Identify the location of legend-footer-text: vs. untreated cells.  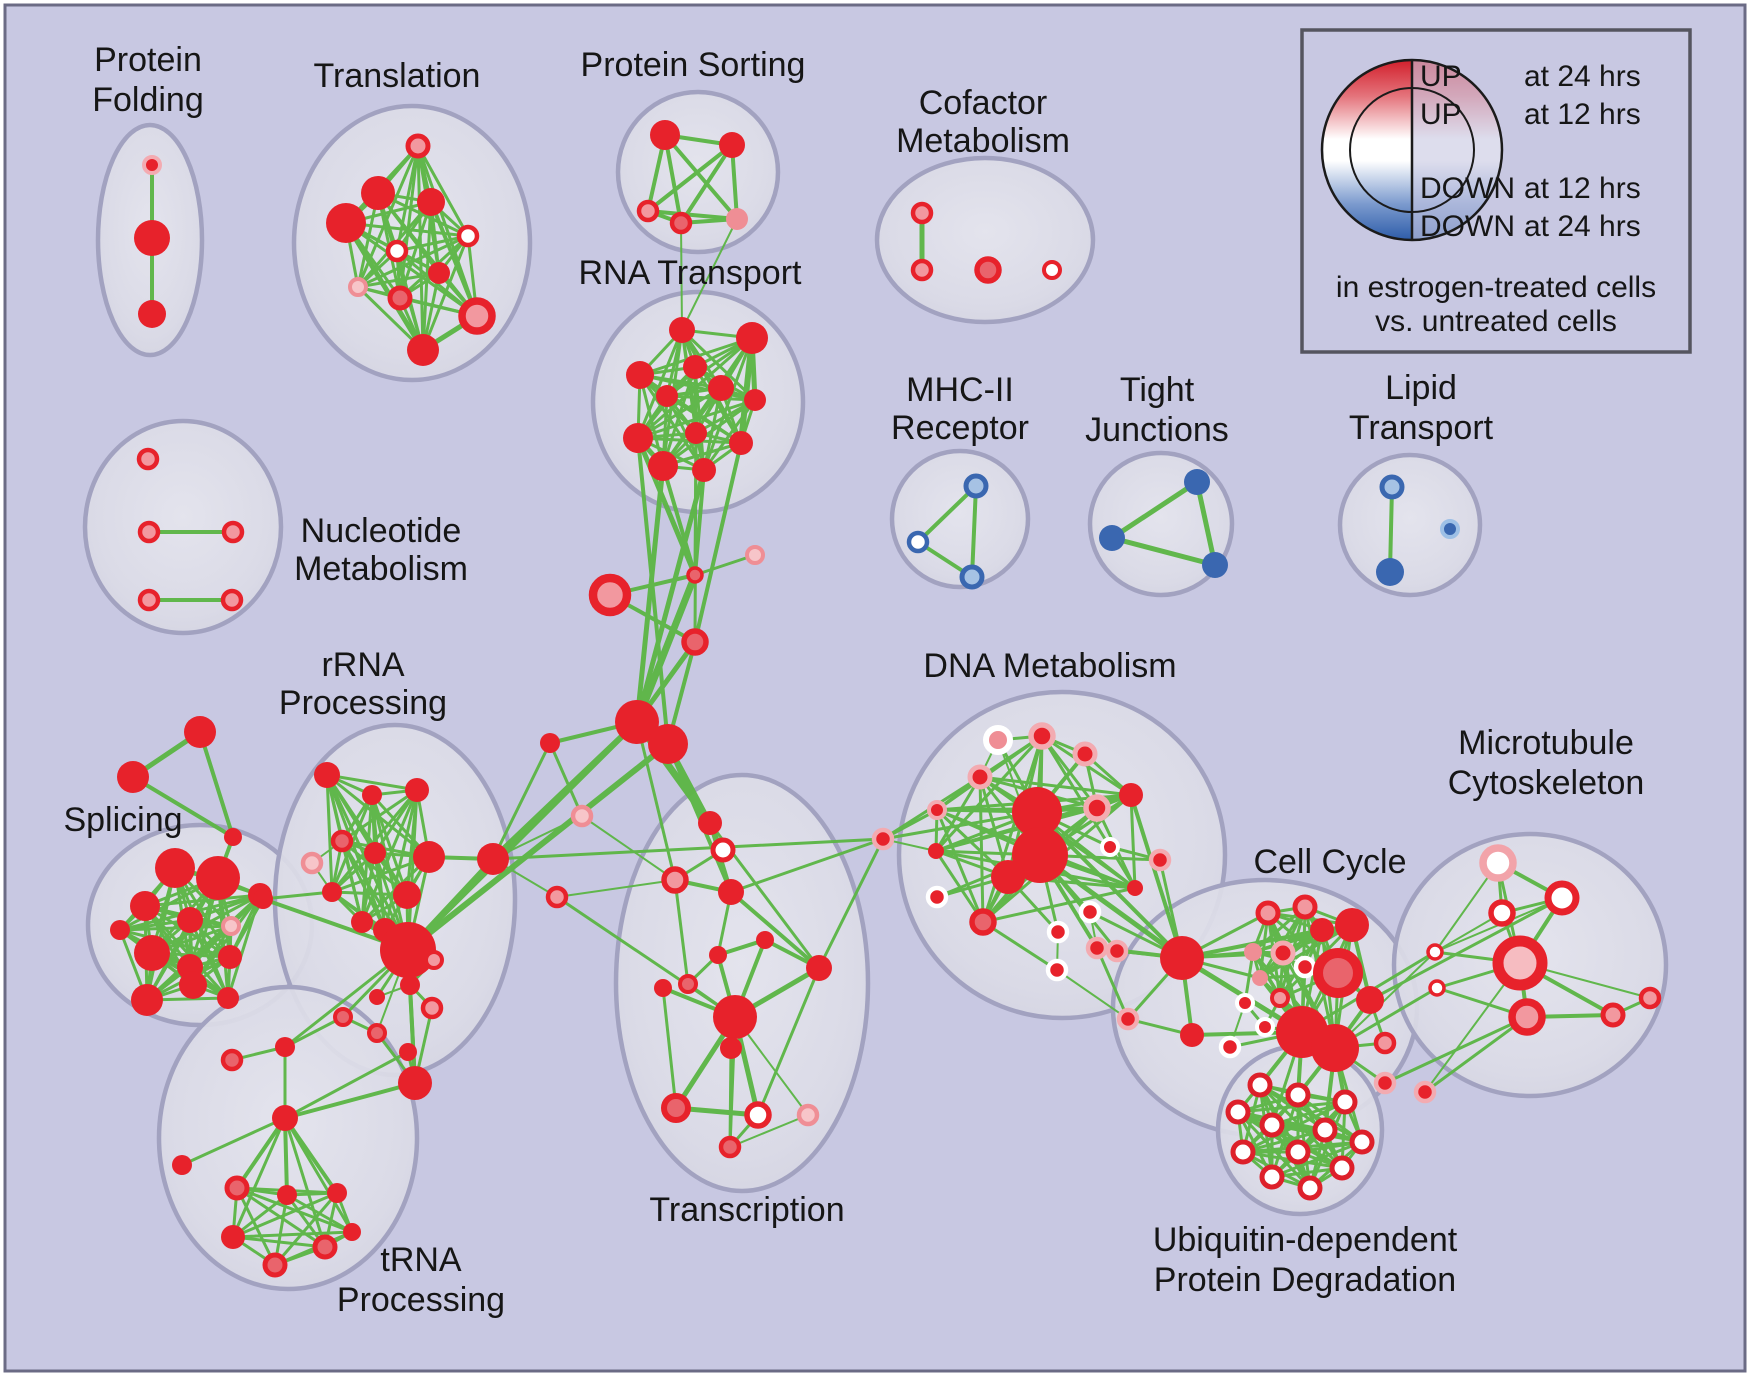
(1496, 321).